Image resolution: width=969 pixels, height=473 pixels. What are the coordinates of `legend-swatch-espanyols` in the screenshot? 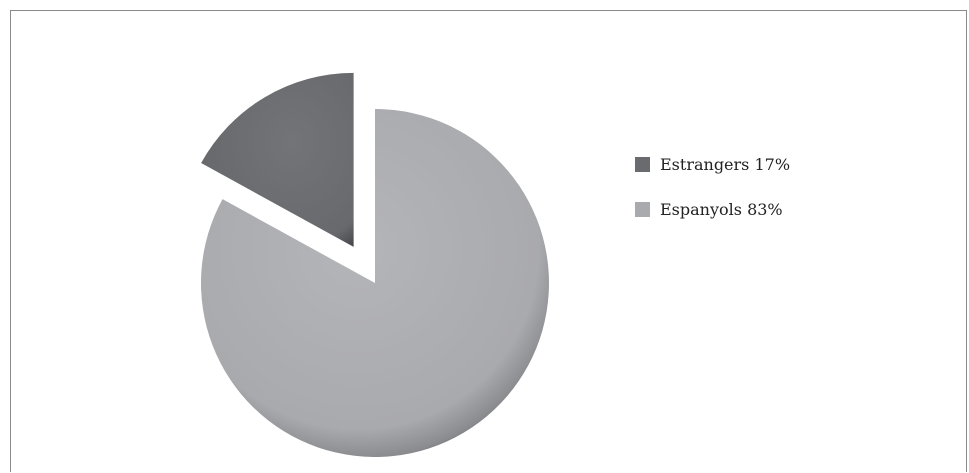 It's located at (642, 209).